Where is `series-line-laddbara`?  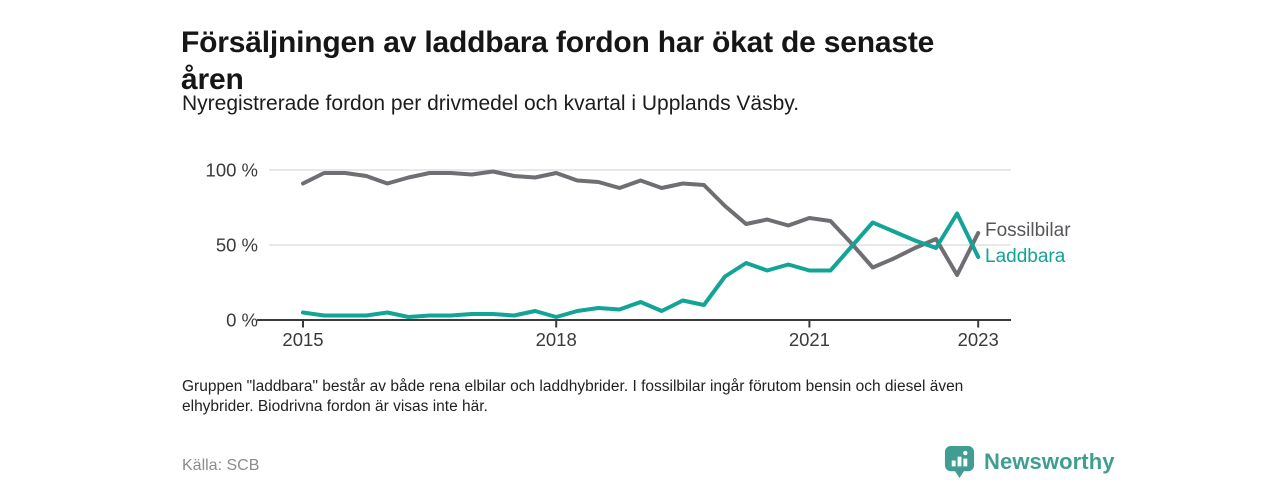
series-line-laddbara is located at coordinates (641, 265).